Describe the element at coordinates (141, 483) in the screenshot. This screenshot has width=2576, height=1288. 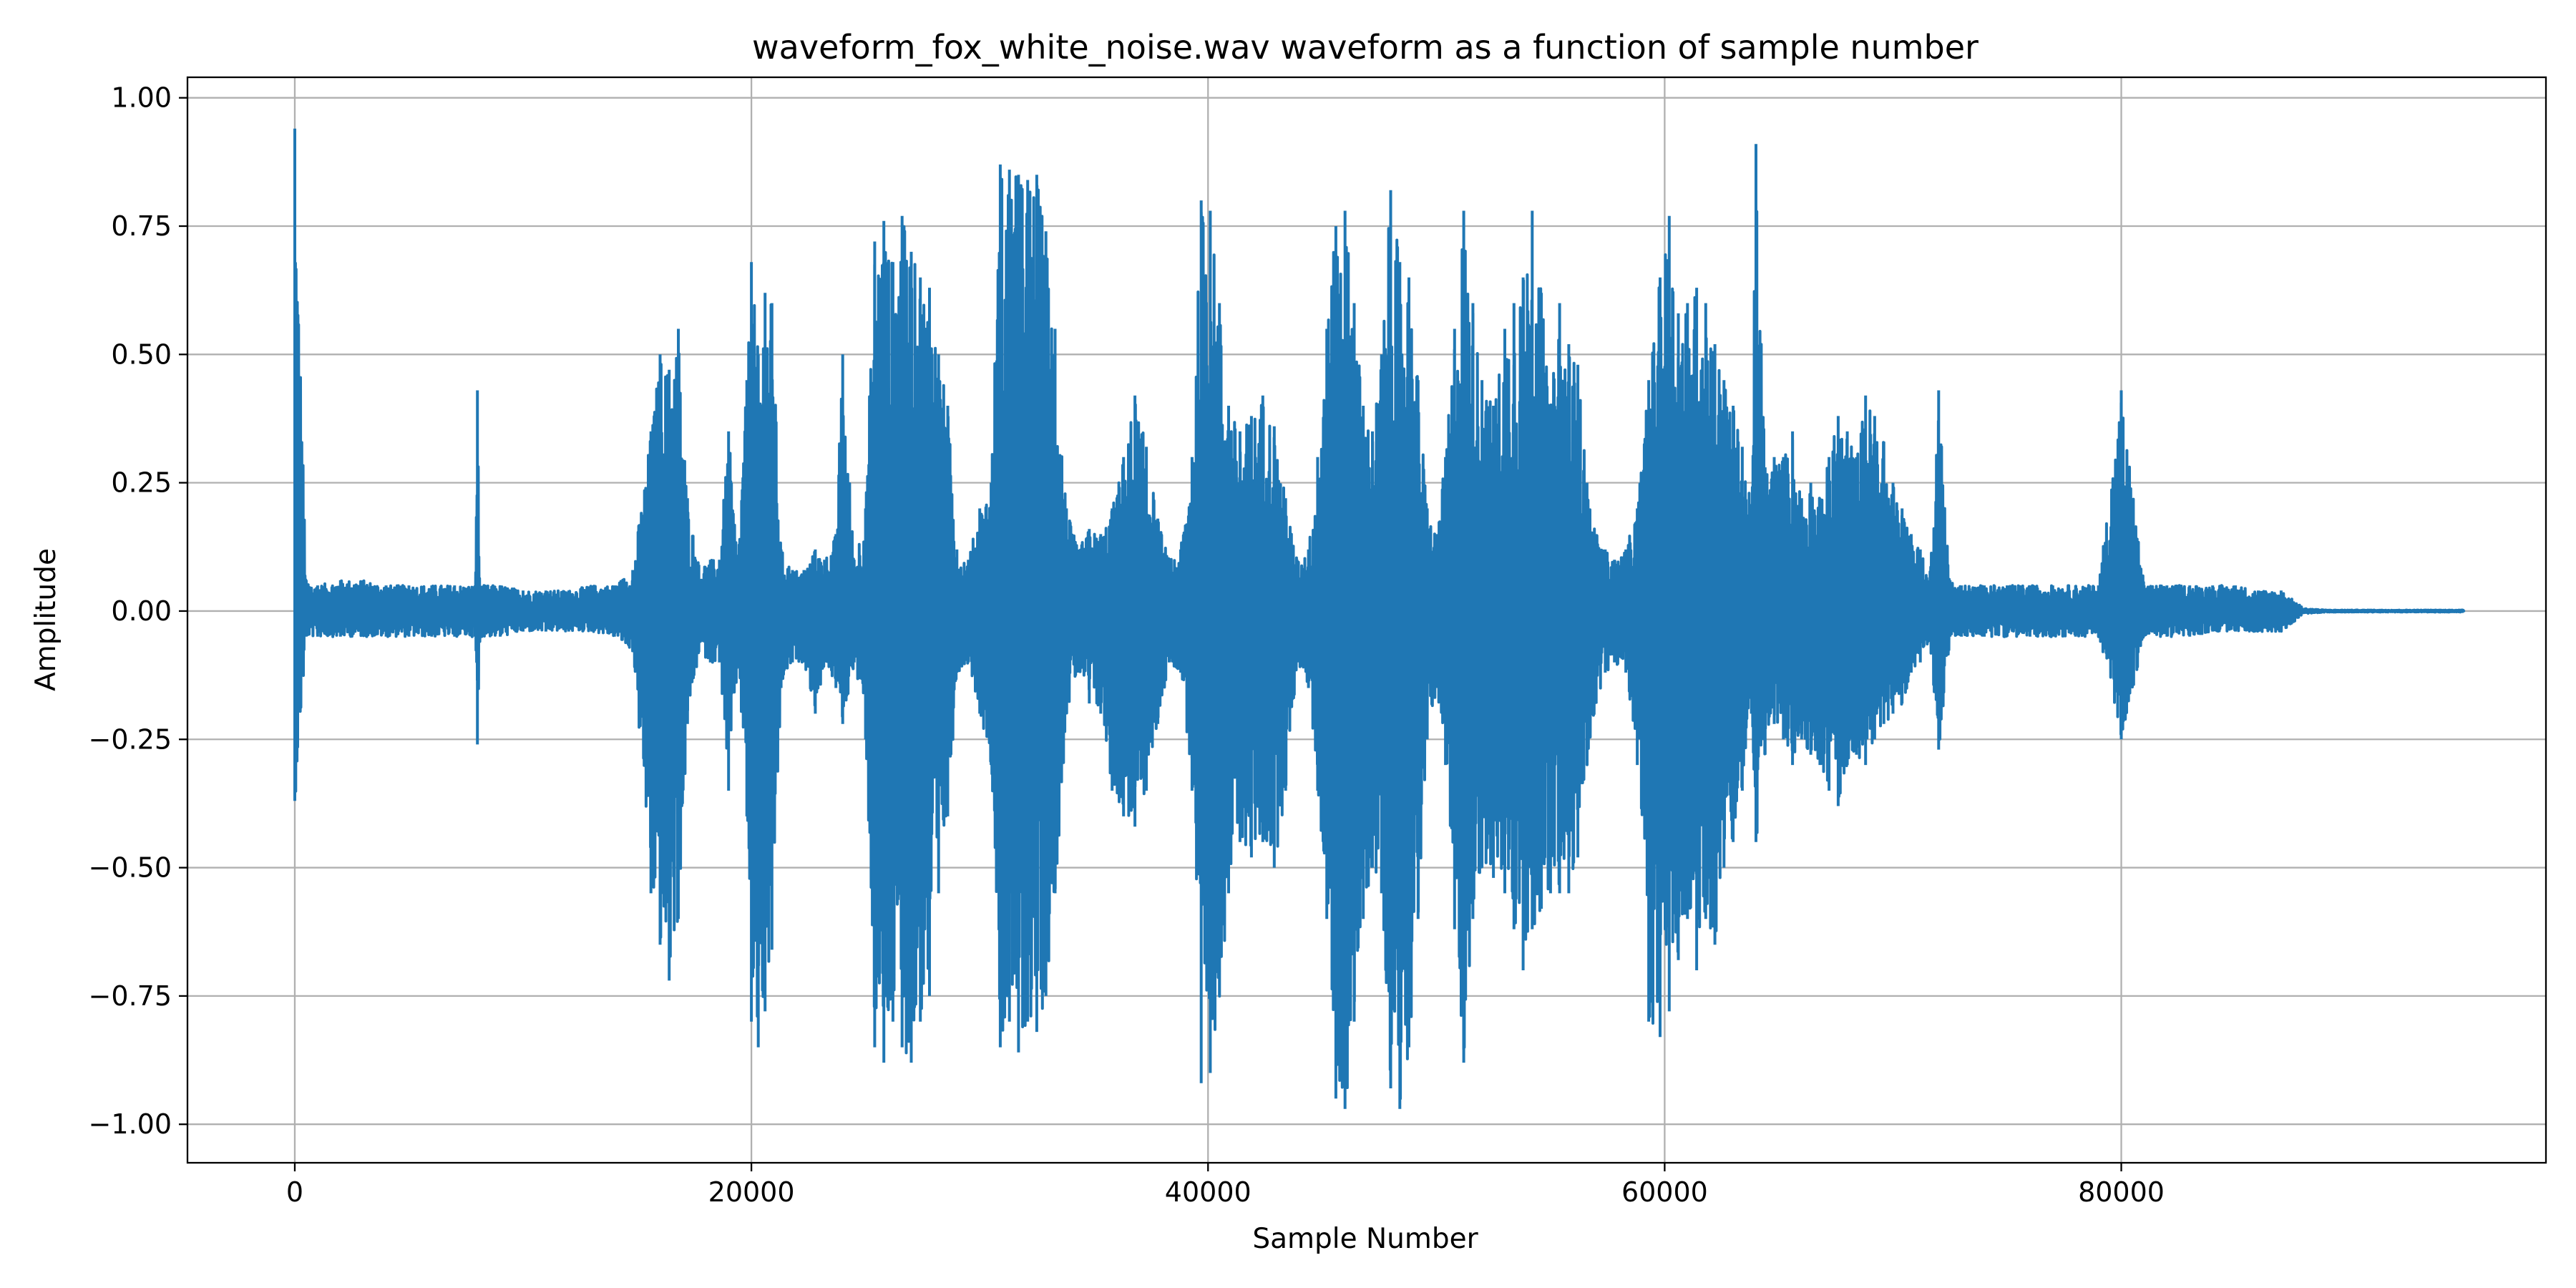
I see `y-tick-label: 0.25` at that location.